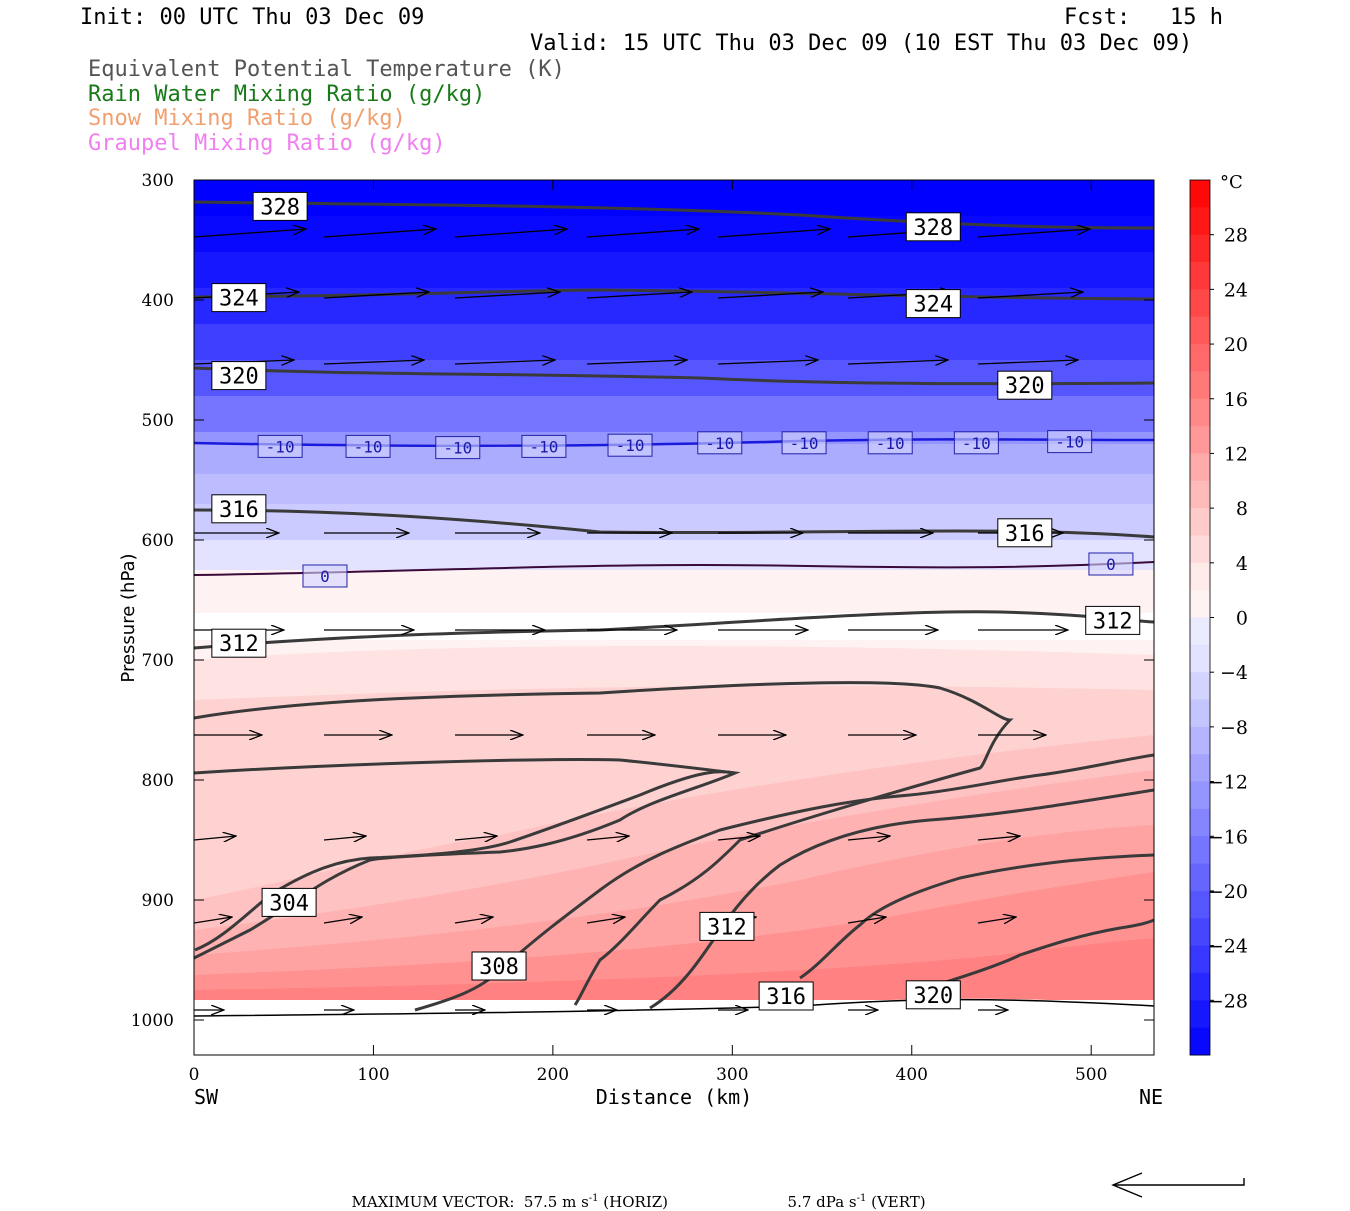 This screenshot has width=1350, height=1211. I want to click on theta-e-label-group: 304, so click(289, 902).